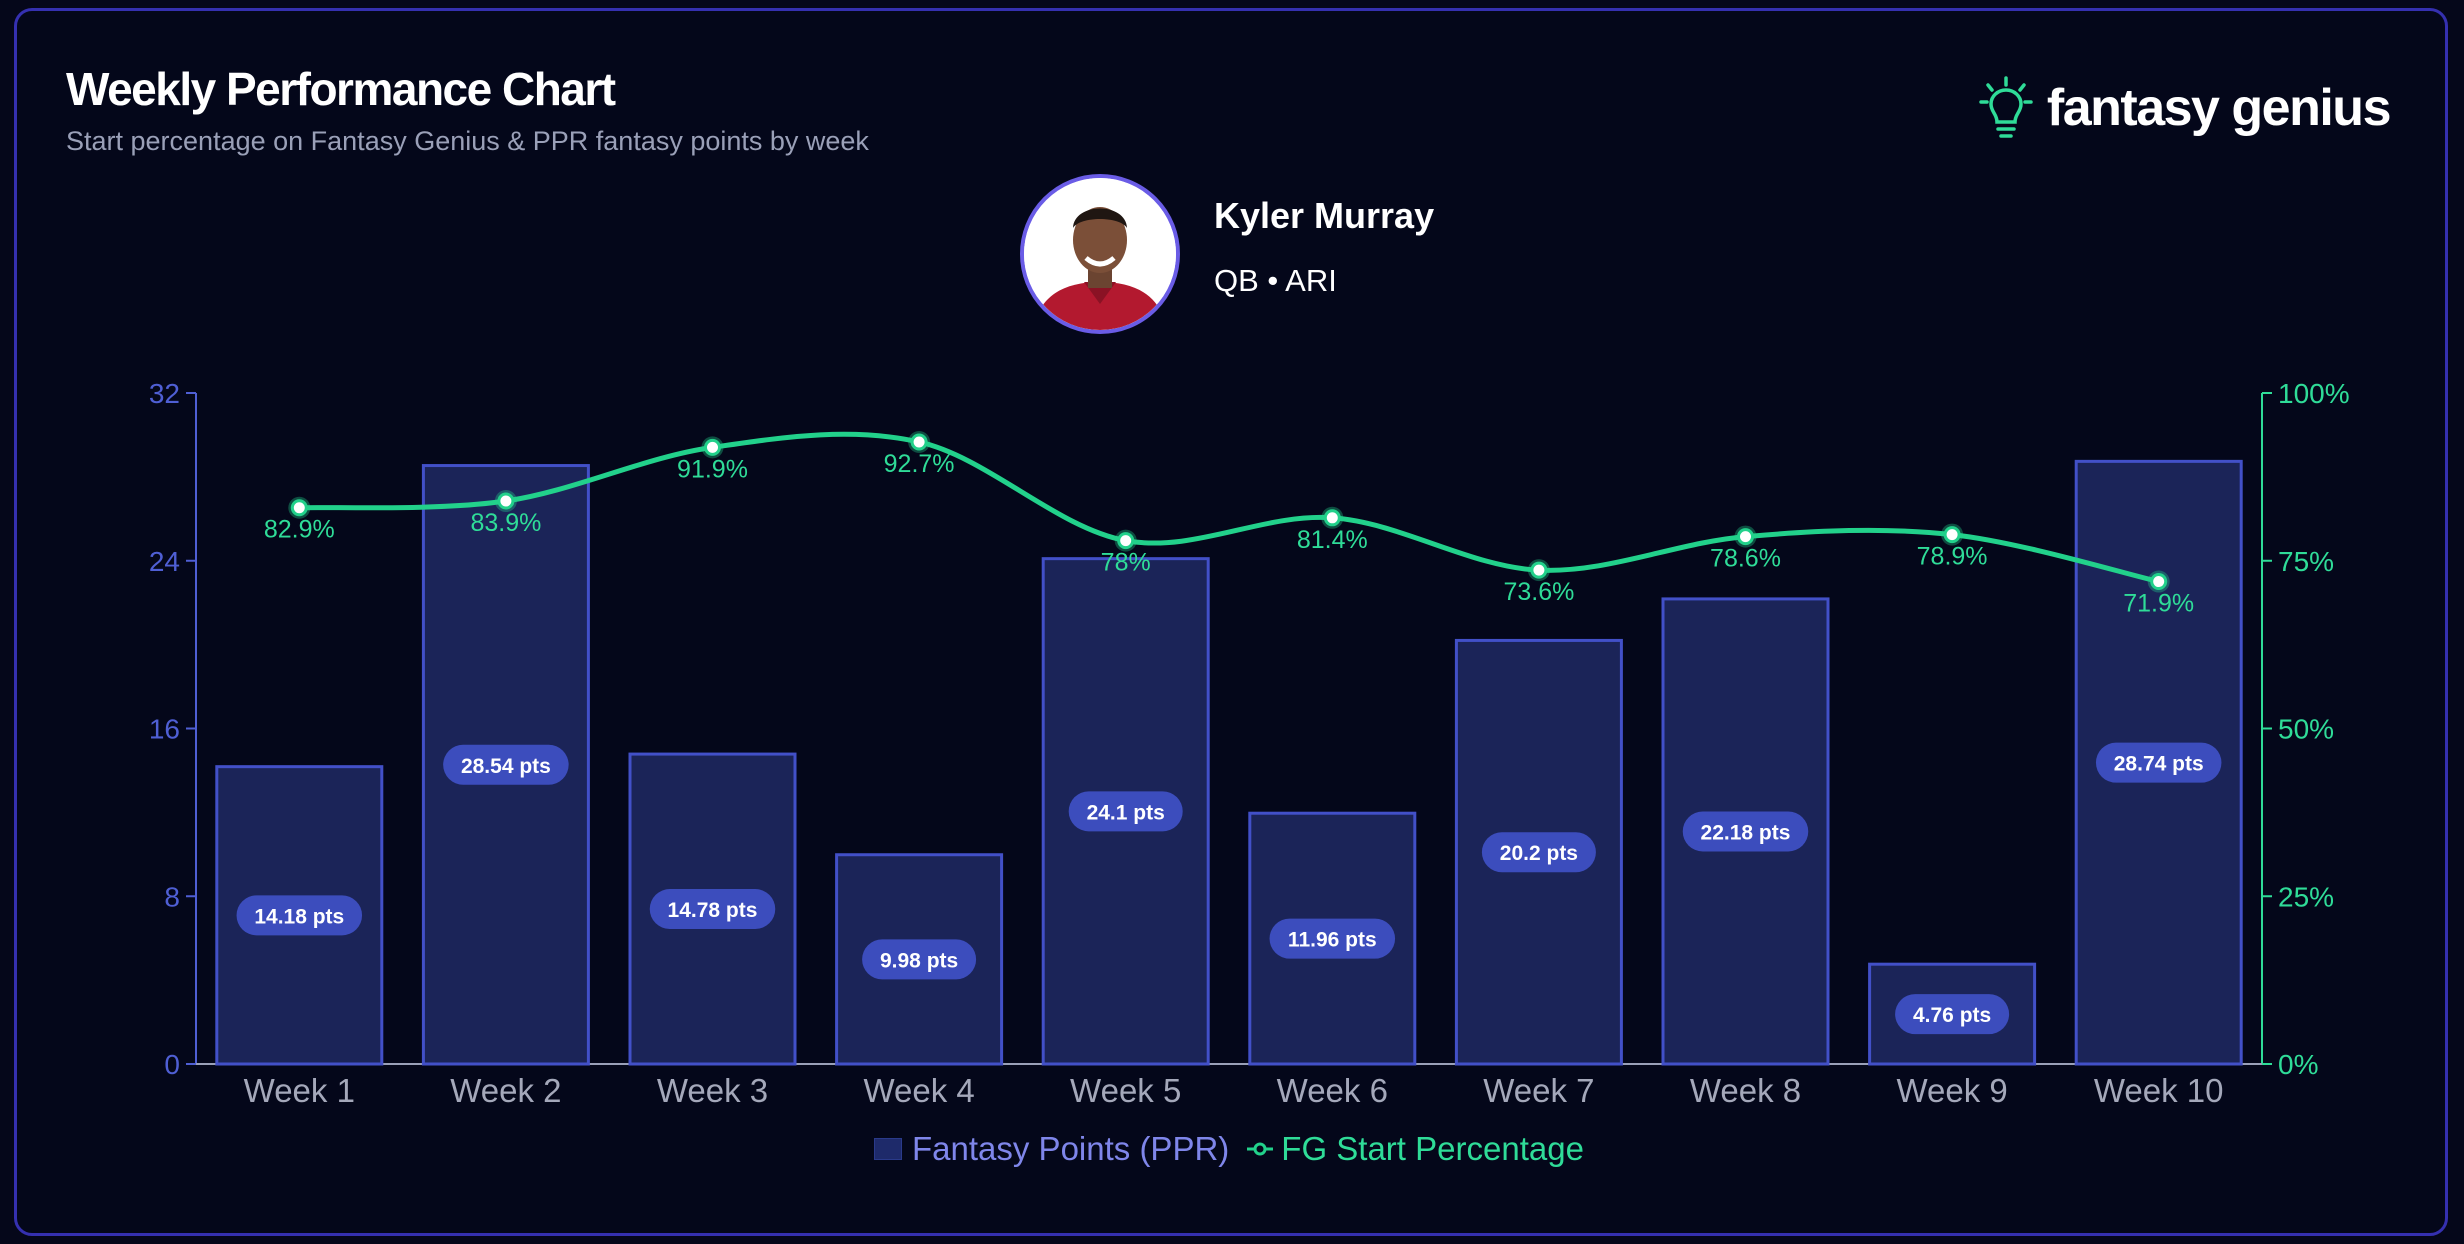  Describe the element at coordinates (2314, 393) in the screenshot. I see `right-tick-label: 100%` at that location.